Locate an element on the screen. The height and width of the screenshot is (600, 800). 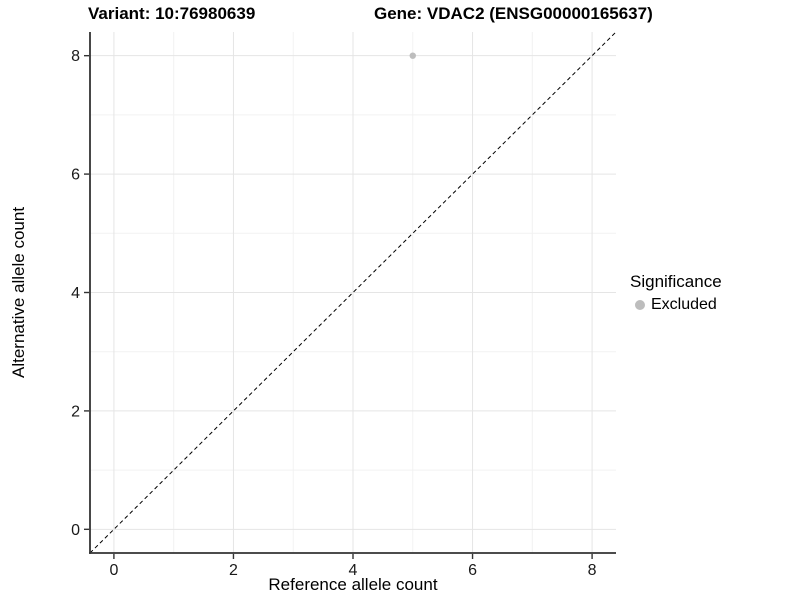
plot-title-gene: Gene: VDAC2 (ENSG00000165637) is located at coordinates (513, 13).